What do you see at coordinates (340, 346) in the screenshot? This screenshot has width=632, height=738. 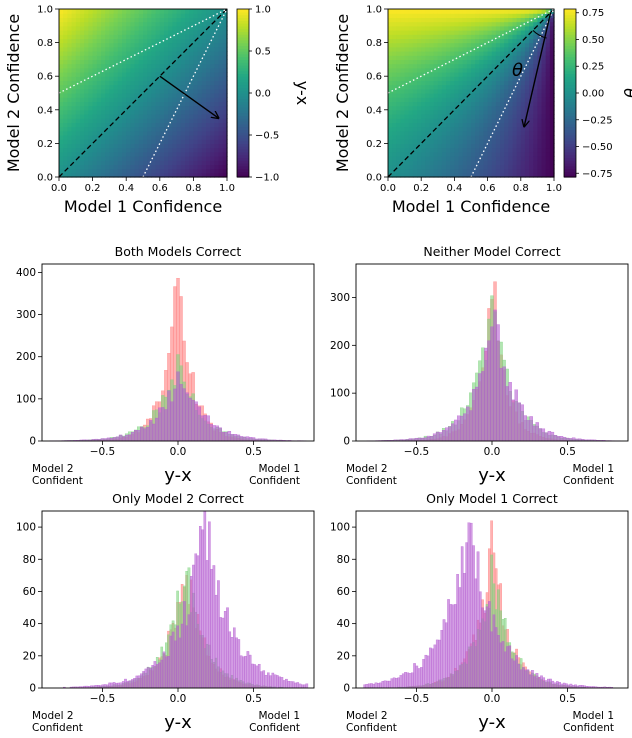 I see `y-tick-label: 200` at bounding box center [340, 346].